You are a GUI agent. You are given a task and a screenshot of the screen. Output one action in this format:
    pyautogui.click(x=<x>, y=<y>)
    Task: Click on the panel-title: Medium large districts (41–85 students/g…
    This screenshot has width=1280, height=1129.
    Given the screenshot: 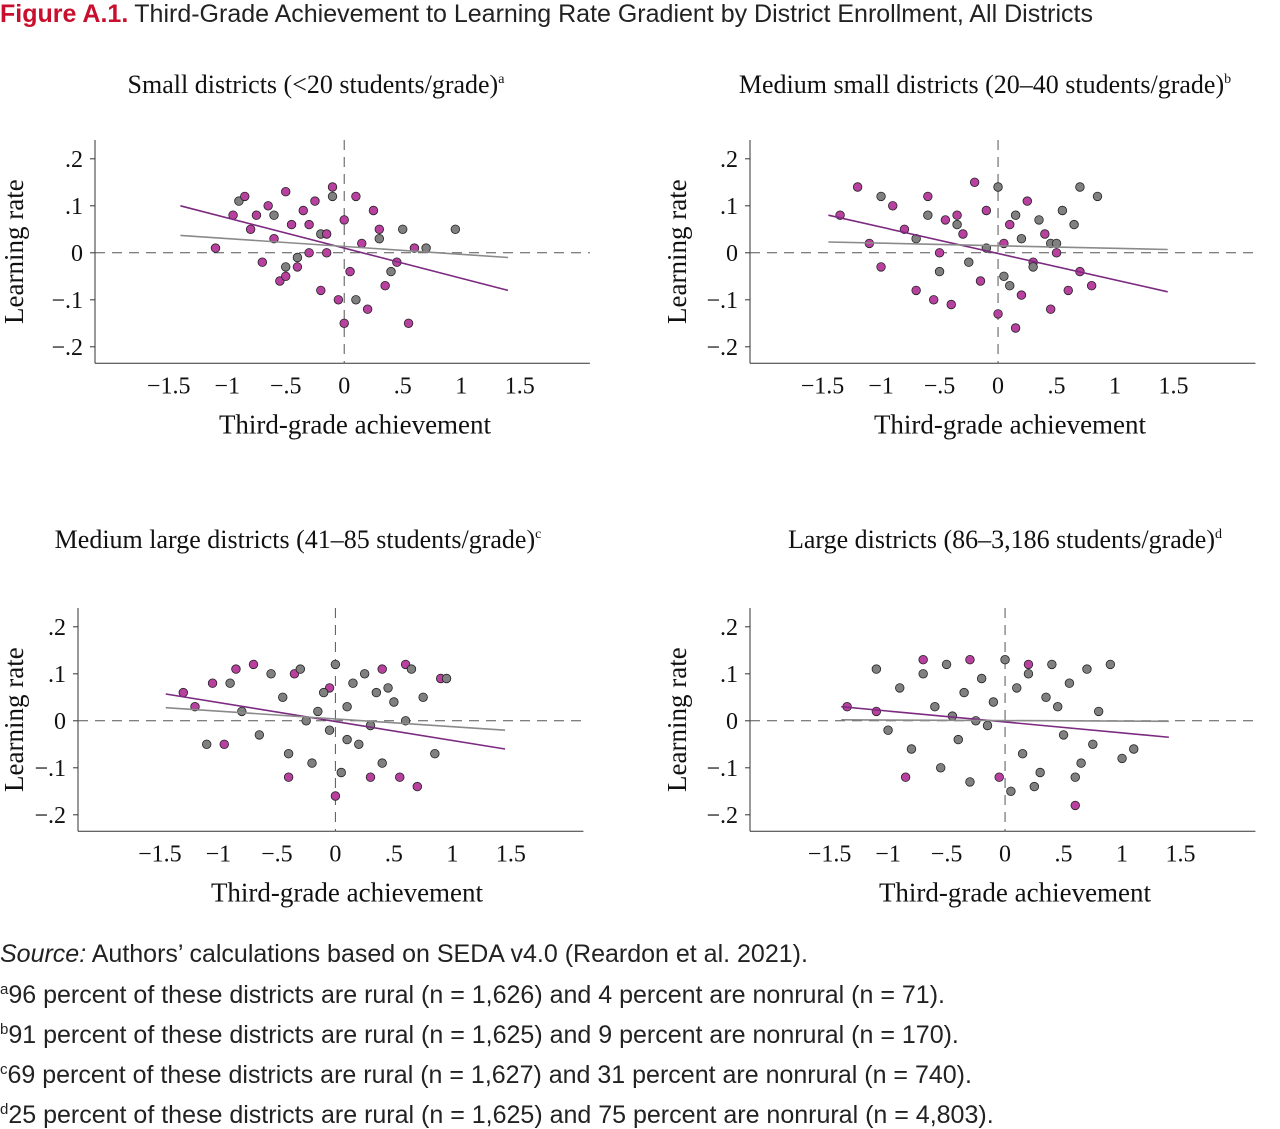 What is the action you would take?
    pyautogui.click(x=298, y=539)
    